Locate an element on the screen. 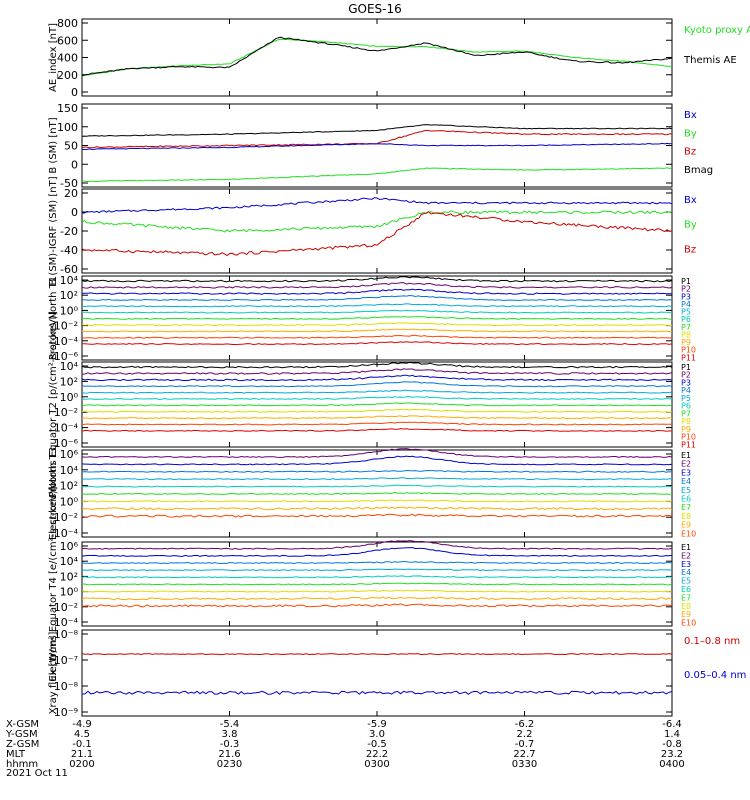 Image resolution: width=750 pixels, height=800 pixels. legend-entry: Themis AE is located at coordinates (710, 60).